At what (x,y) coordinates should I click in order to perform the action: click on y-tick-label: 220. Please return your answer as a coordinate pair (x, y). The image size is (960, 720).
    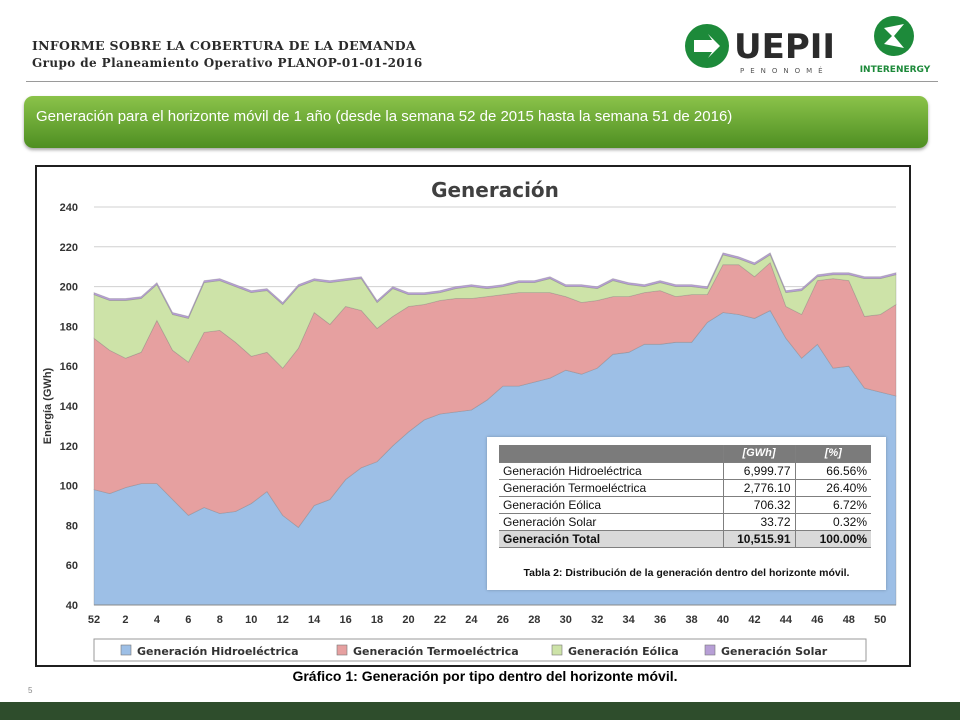
    Looking at the image, I should click on (69, 248).